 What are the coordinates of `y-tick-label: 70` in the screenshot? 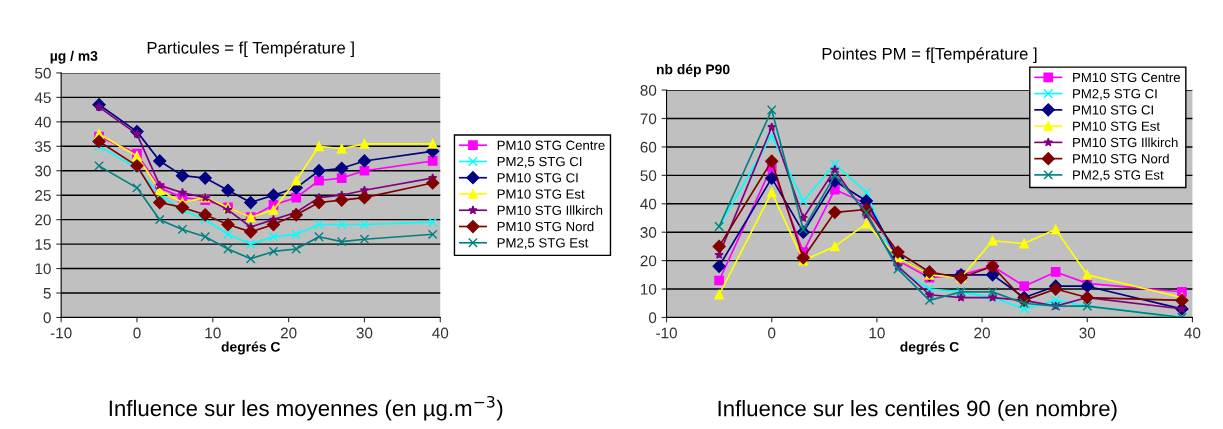 It's located at (648, 119).